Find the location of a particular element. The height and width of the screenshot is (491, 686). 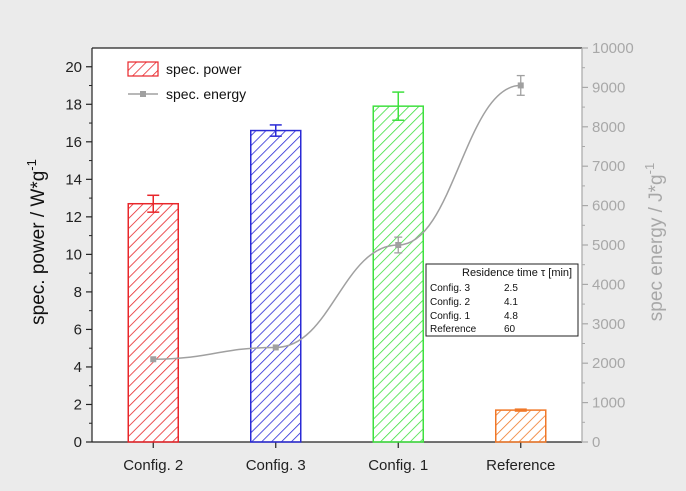

y2-tick-label: 7000 is located at coordinates (608, 166).